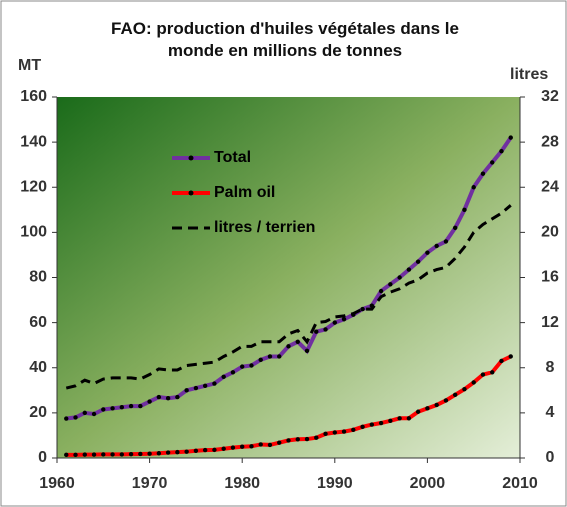  I want to click on x-tick-label: 1970, so click(150, 483).